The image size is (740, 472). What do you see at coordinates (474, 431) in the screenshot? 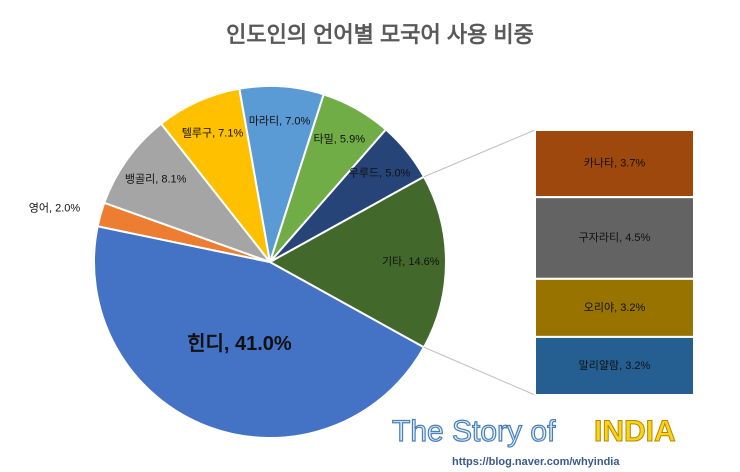
I see `watermark: The Story of` at bounding box center [474, 431].